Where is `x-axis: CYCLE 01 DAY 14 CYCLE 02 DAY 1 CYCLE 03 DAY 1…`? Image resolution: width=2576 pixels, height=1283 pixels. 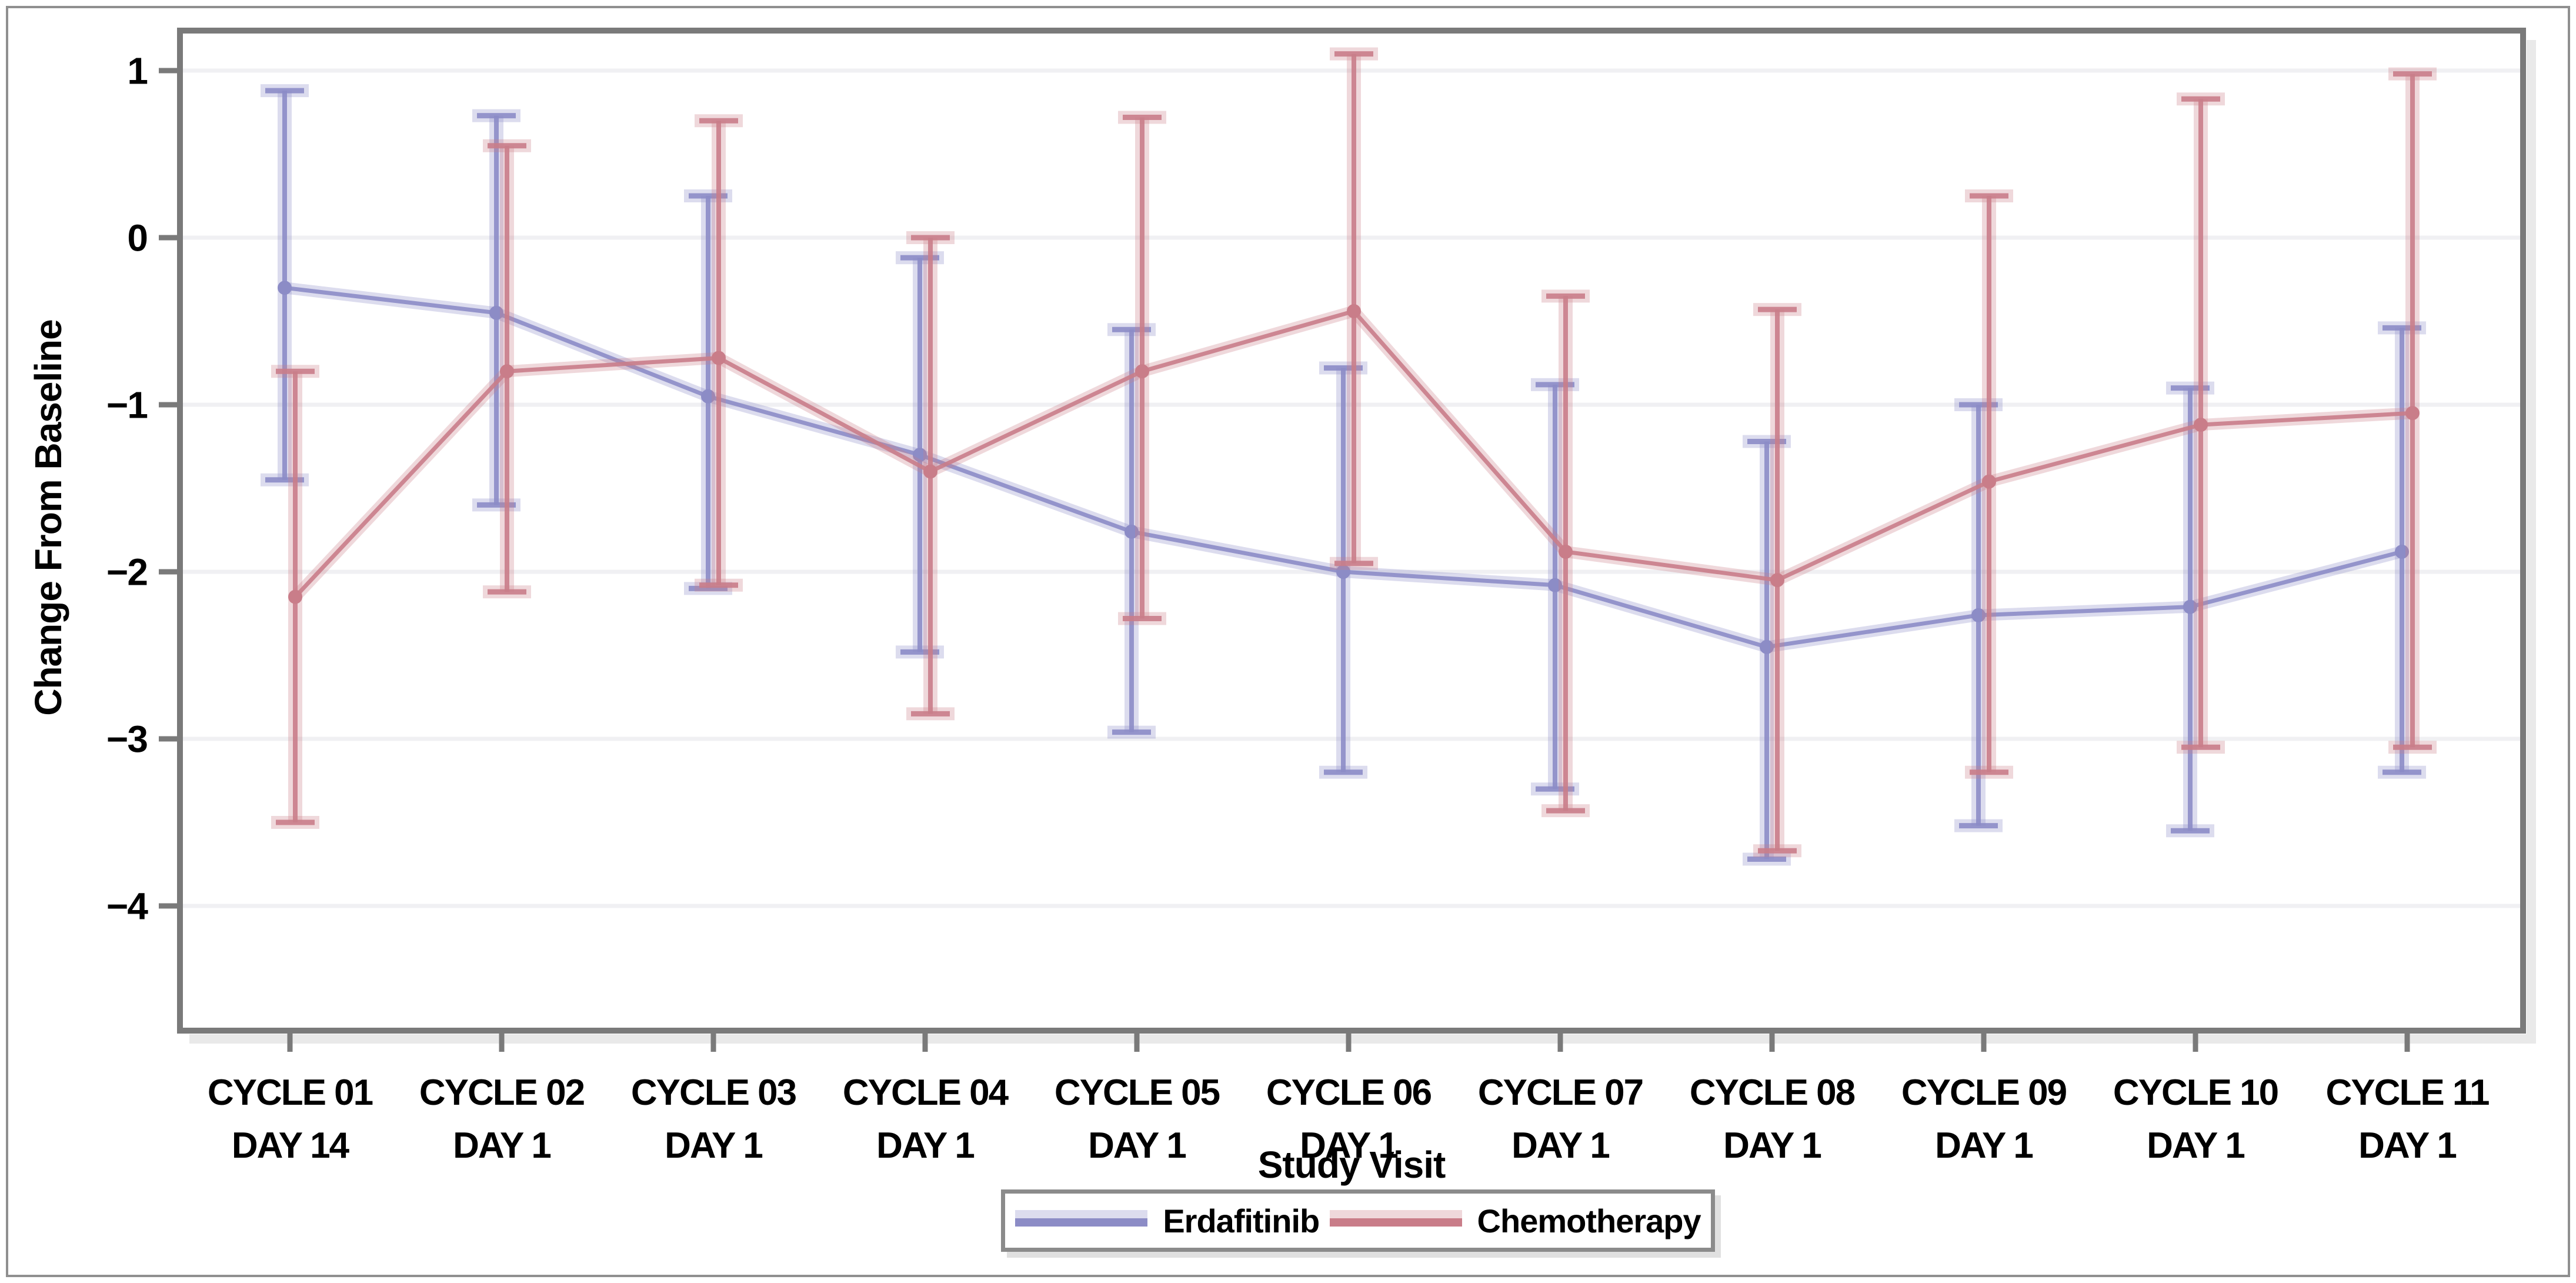
x-axis: CYCLE 01 DAY 14 CYCLE 02 DAY 1 CYCLE 03 DAY 1… is located at coordinates (1349, 1099).